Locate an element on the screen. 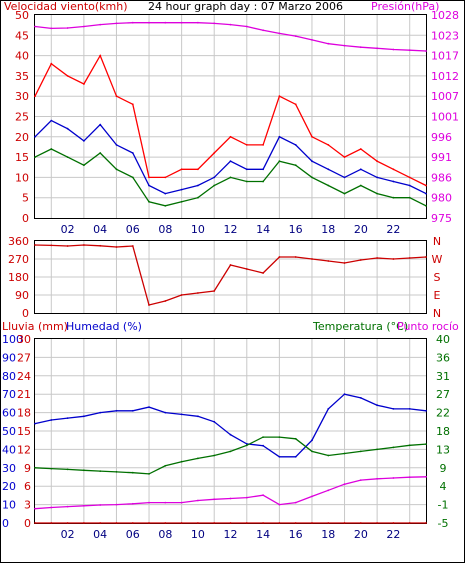 Image resolution: width=465 pixels, height=563 pixels. pressure-tick-label: 1012 is located at coordinates (445, 76).